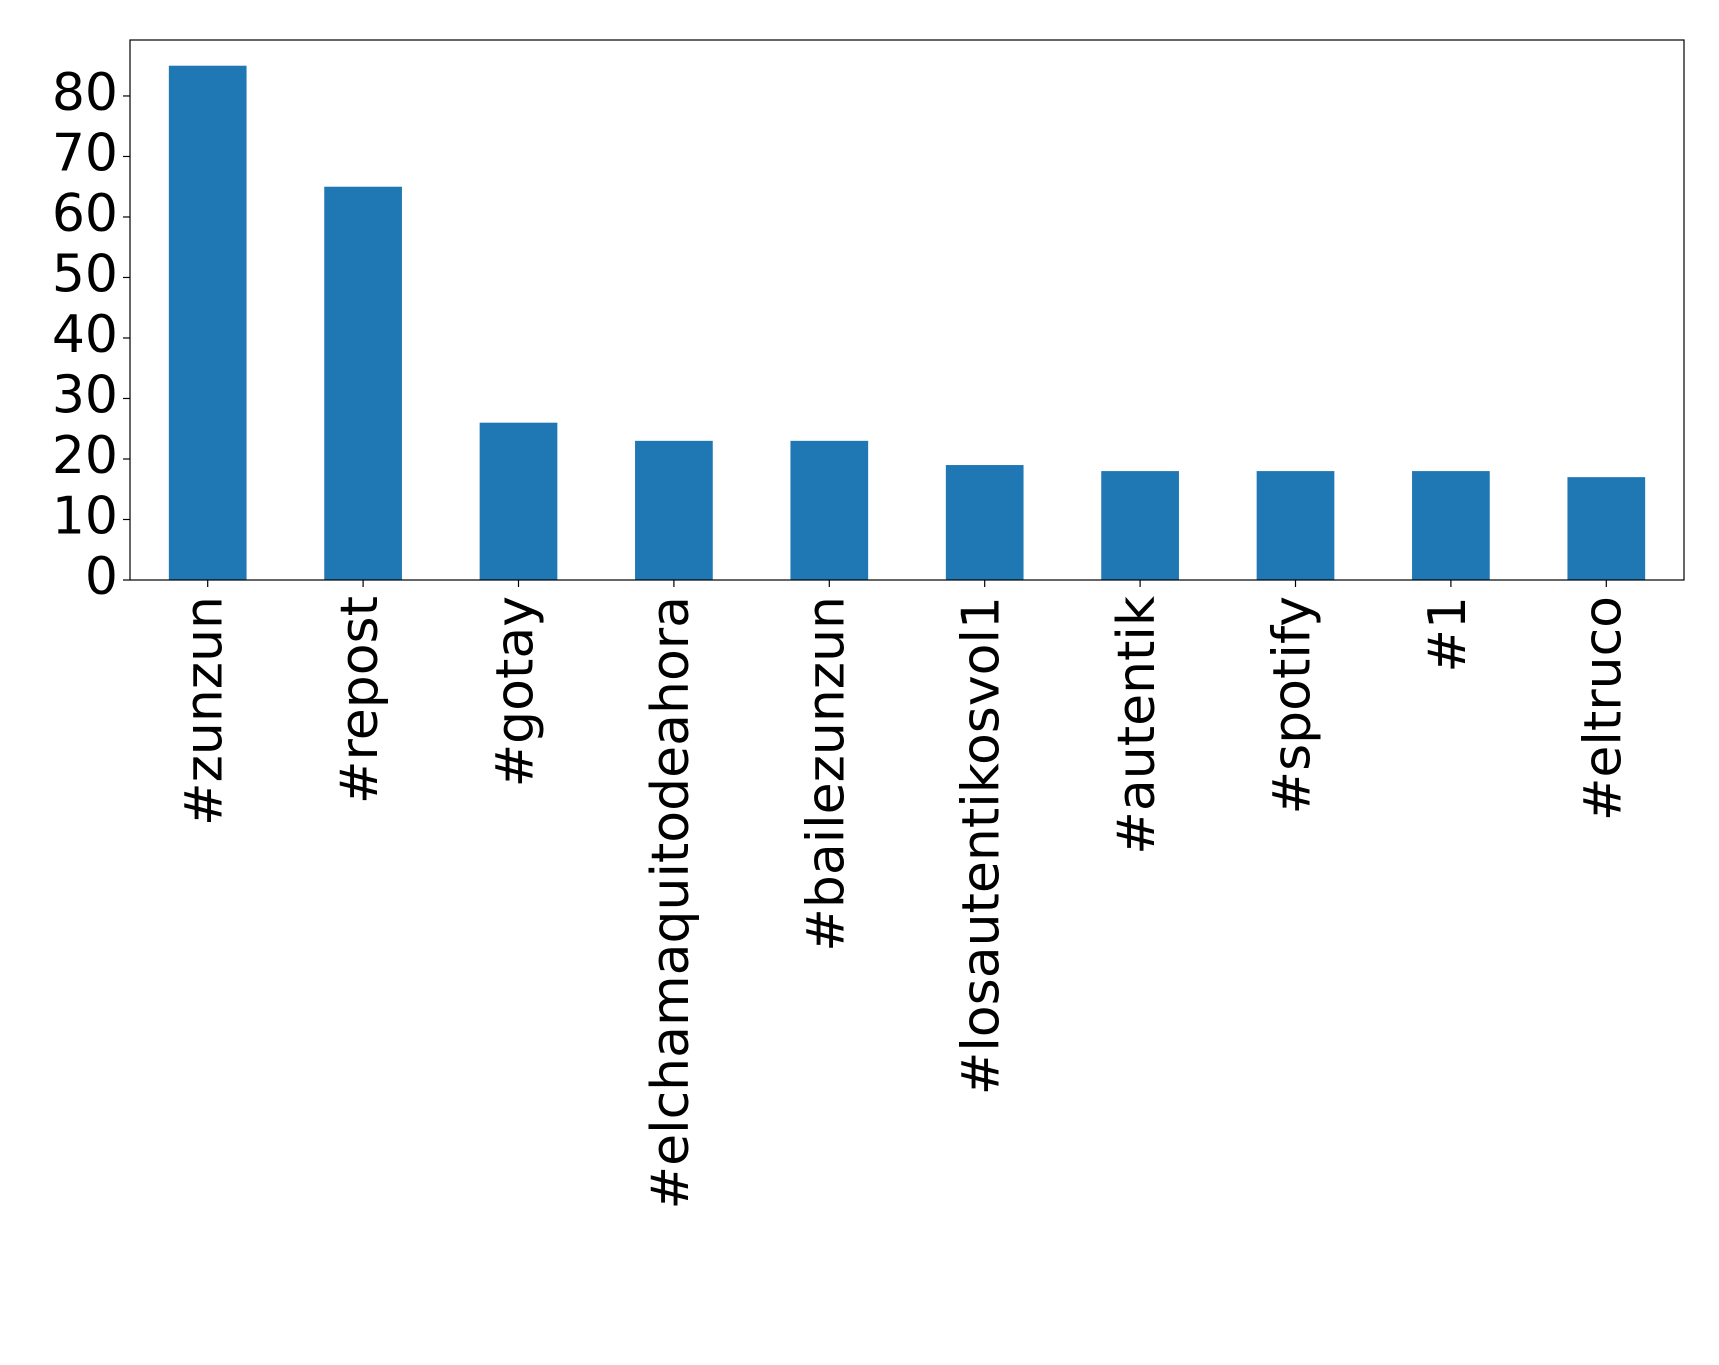  What do you see at coordinates (85, 214) in the screenshot?
I see `y-tick-label: 60` at bounding box center [85, 214].